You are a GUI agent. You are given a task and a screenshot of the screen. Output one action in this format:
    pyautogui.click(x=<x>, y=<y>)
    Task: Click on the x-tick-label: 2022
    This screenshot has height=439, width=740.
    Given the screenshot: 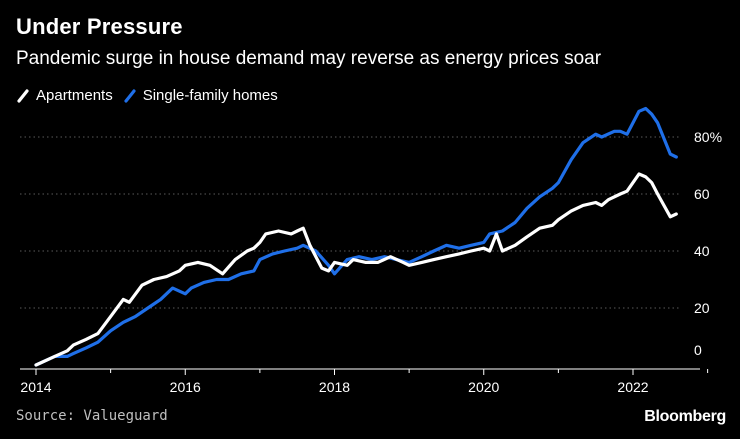 What is the action you would take?
    pyautogui.click(x=632, y=387)
    